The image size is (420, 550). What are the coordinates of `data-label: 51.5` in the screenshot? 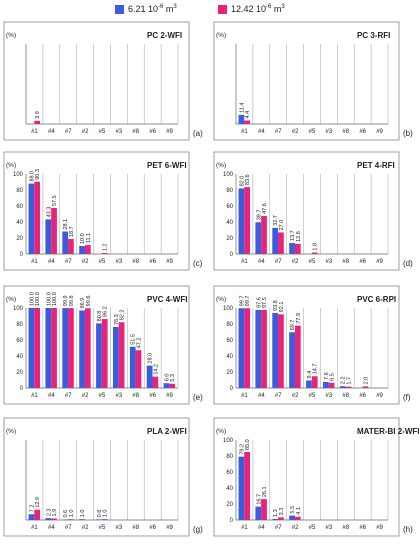 It's located at (134, 339).